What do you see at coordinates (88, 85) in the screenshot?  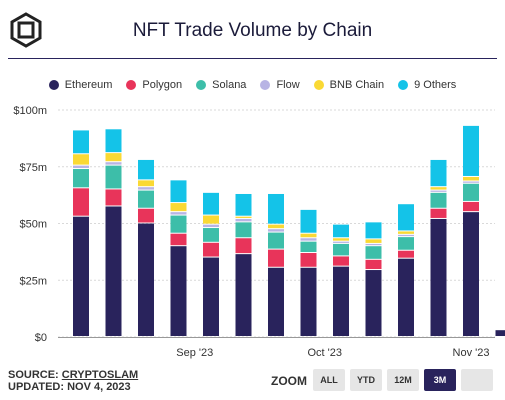 I see `legend-label: Ethereum` at bounding box center [88, 85].